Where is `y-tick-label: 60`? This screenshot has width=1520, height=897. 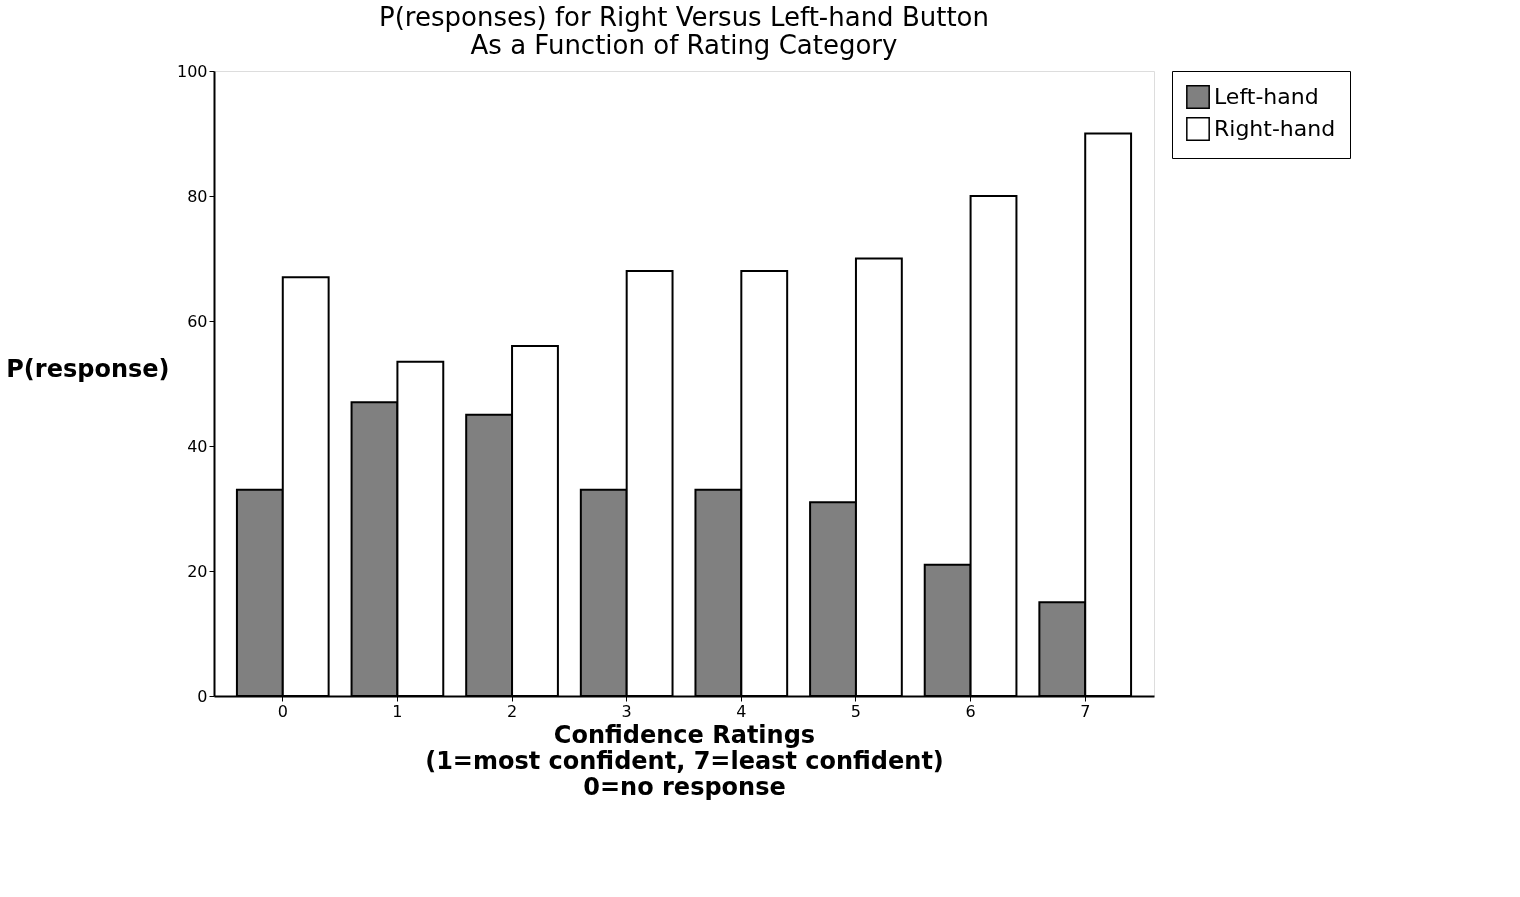
y-tick-label: 60 is located at coordinates (197, 321).